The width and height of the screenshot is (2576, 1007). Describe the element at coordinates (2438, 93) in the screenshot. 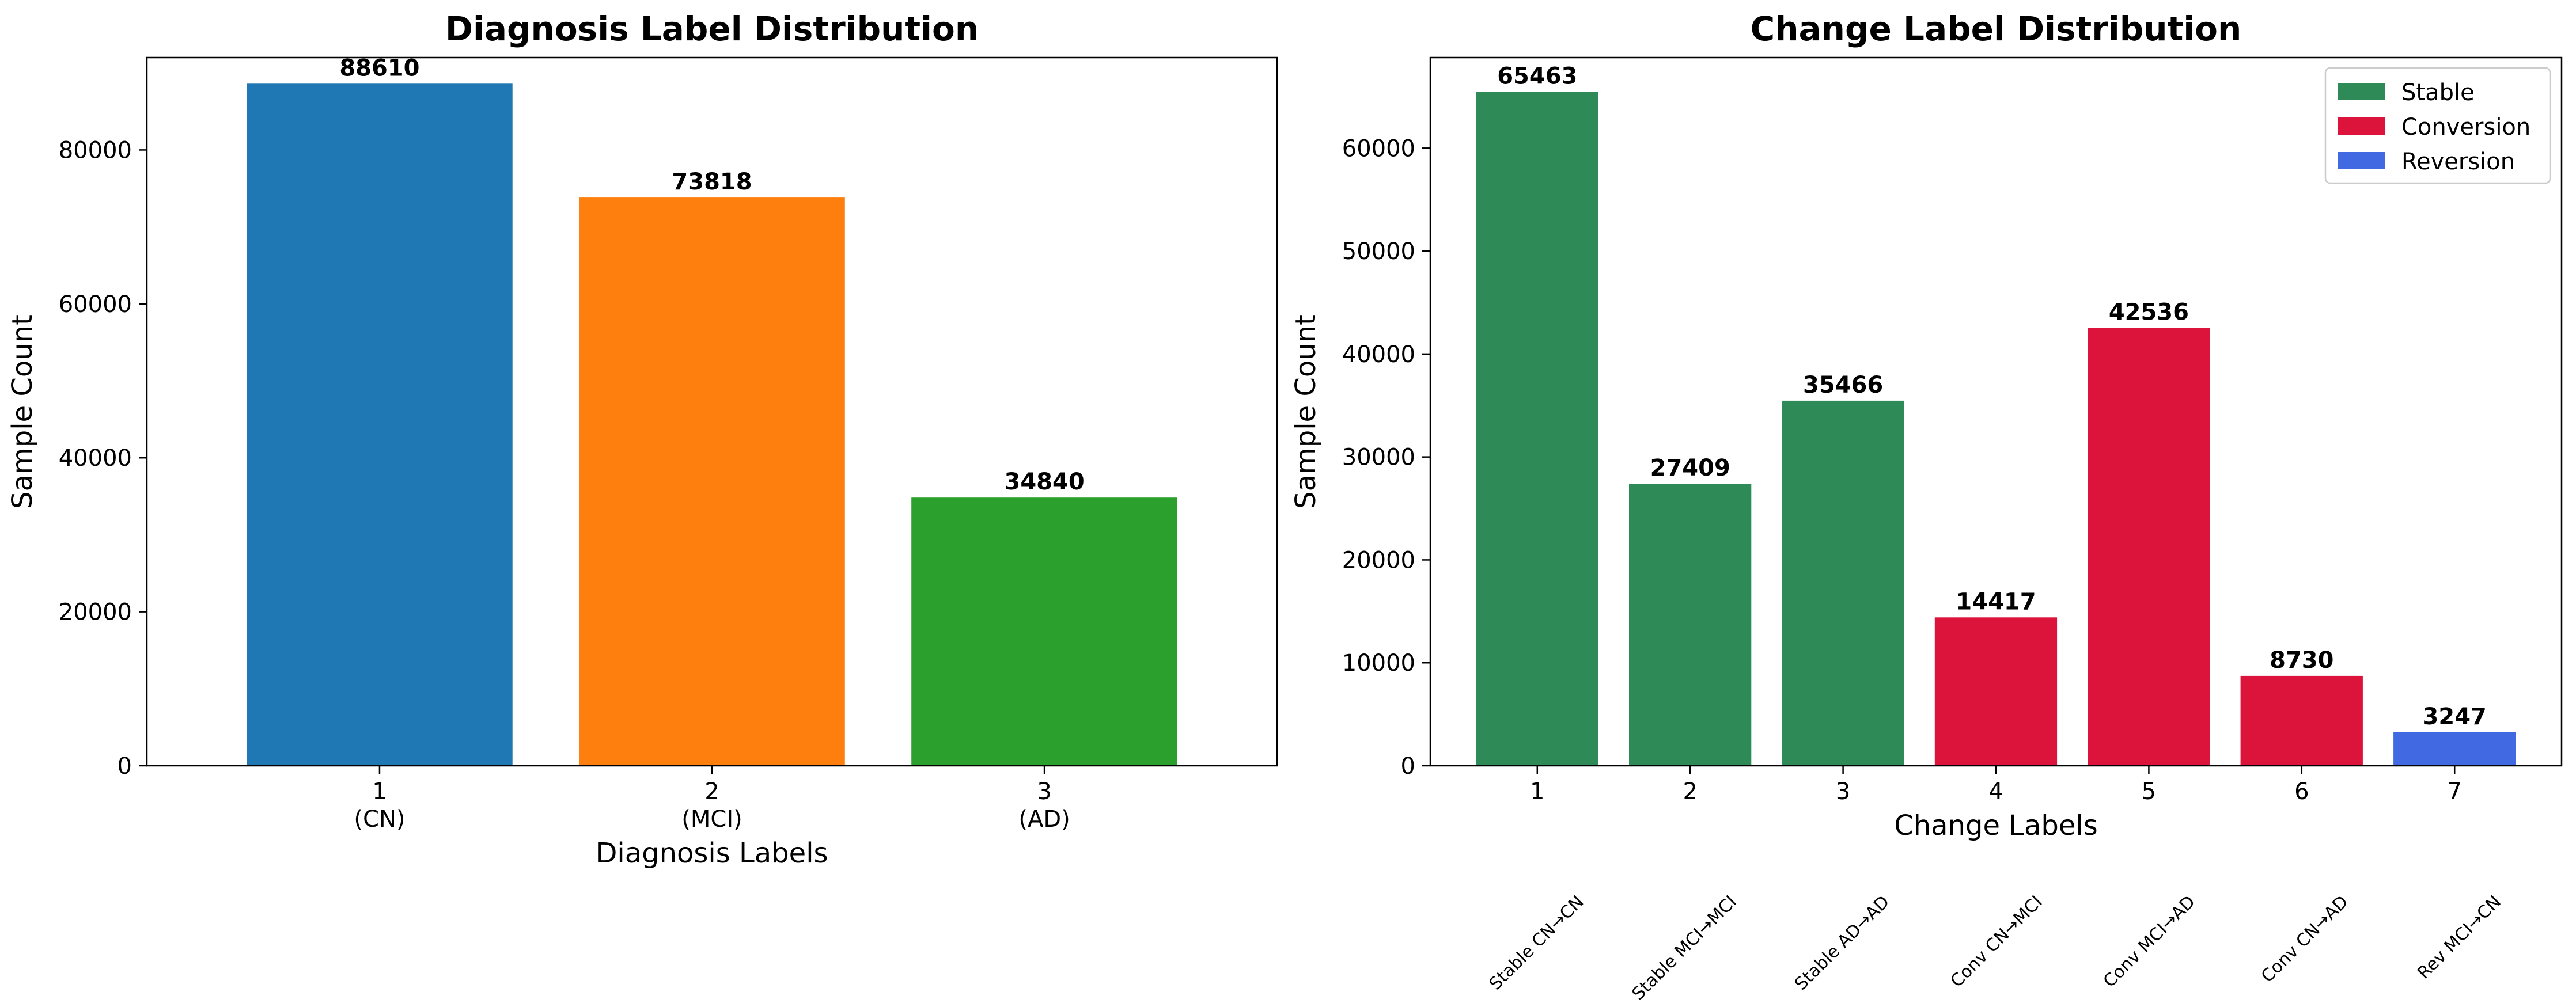

I see `legend-label: Stable` at that location.